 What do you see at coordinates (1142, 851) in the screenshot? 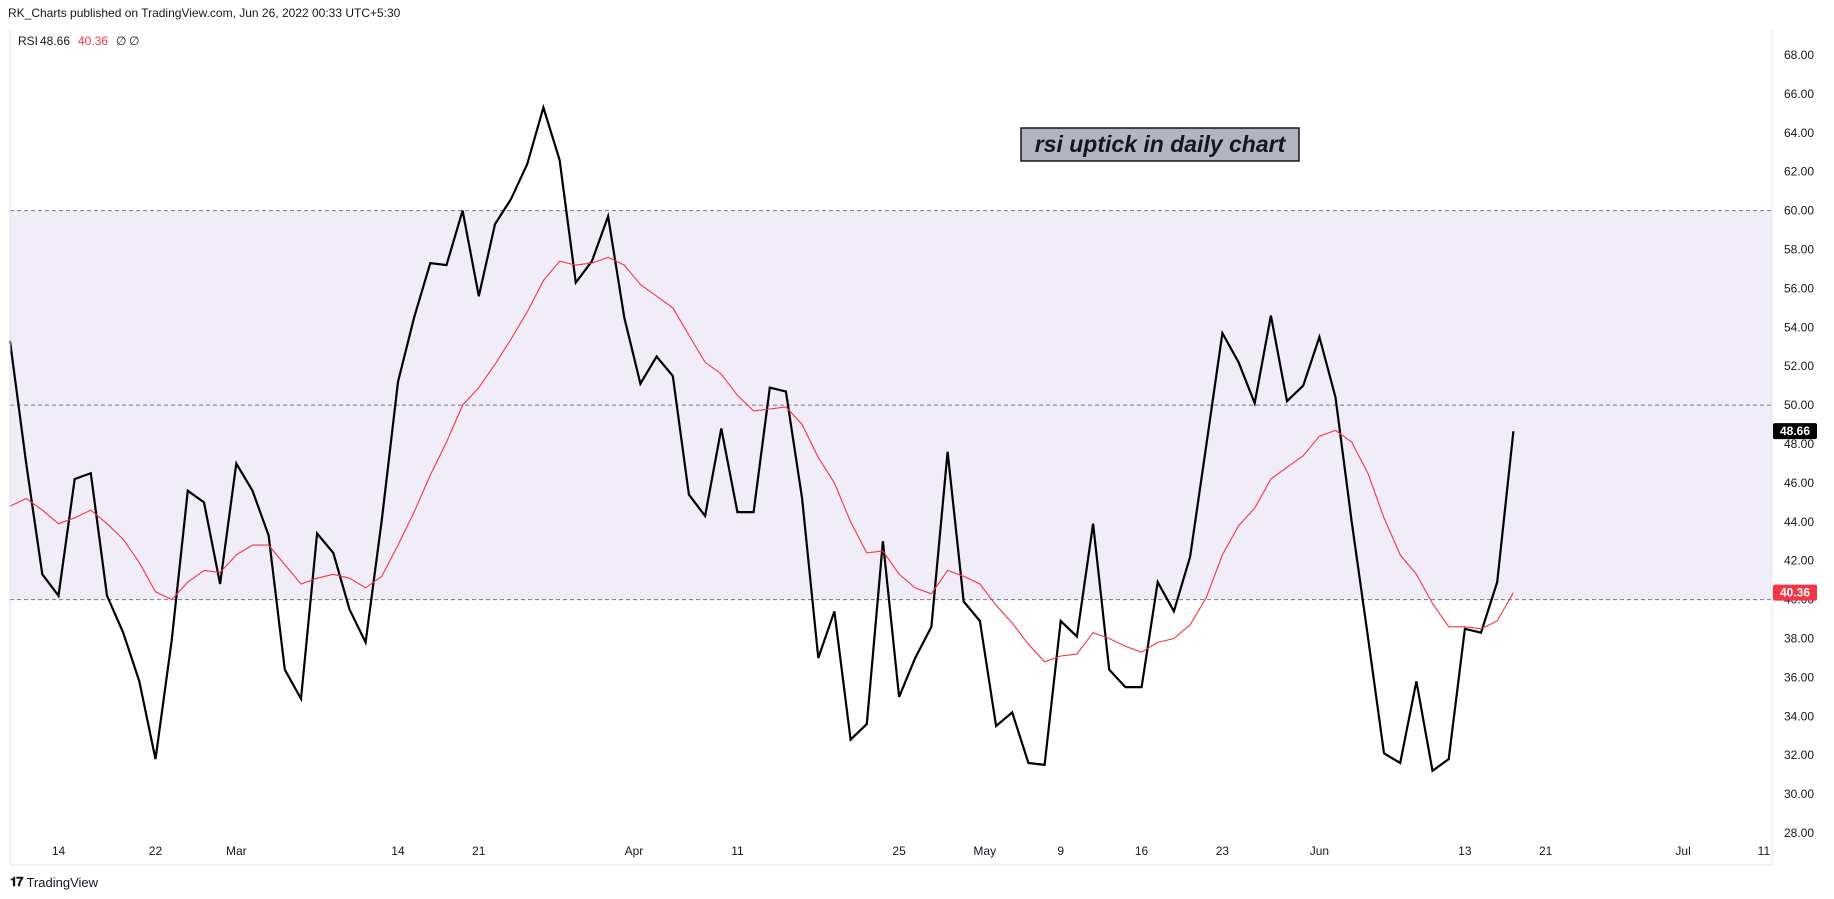
I see `x-tick-label: 16` at bounding box center [1142, 851].